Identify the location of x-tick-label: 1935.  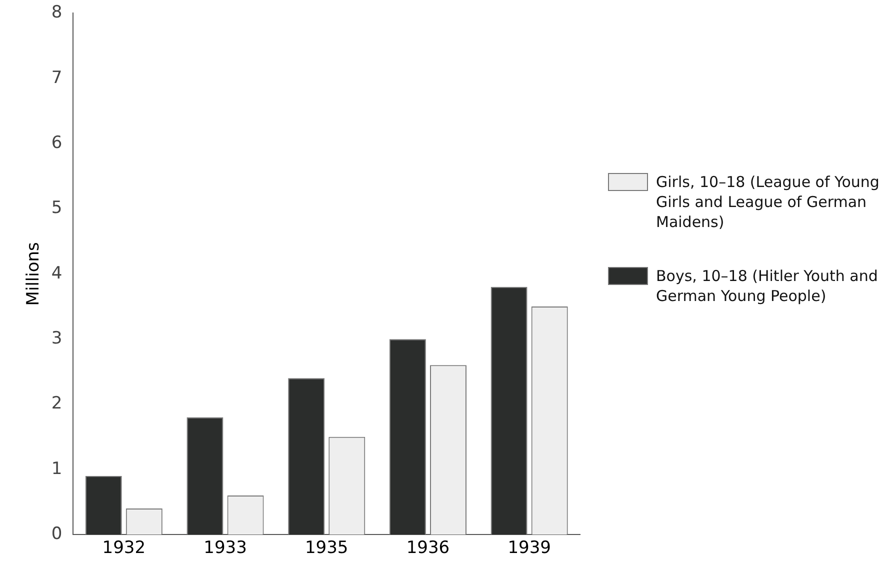
(326, 548).